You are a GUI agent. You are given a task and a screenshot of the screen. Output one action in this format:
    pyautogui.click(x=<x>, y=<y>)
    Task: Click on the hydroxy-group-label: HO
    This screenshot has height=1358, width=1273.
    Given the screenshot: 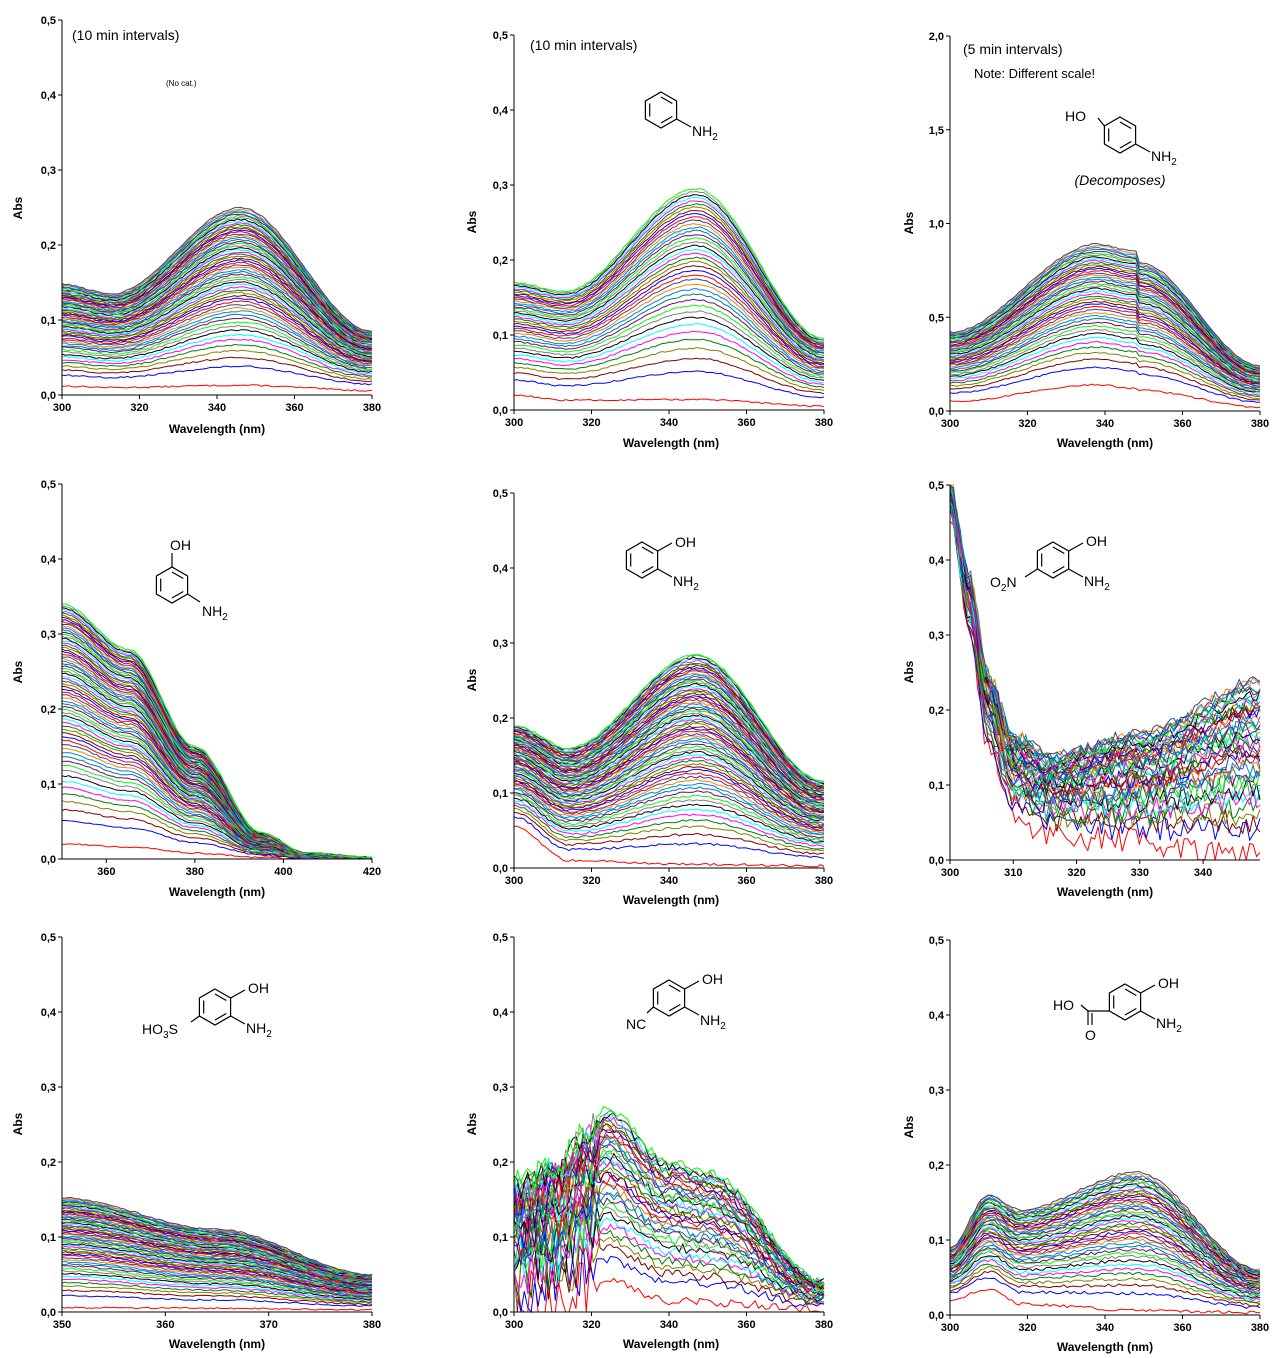 What is the action you would take?
    pyautogui.click(x=1075, y=116)
    